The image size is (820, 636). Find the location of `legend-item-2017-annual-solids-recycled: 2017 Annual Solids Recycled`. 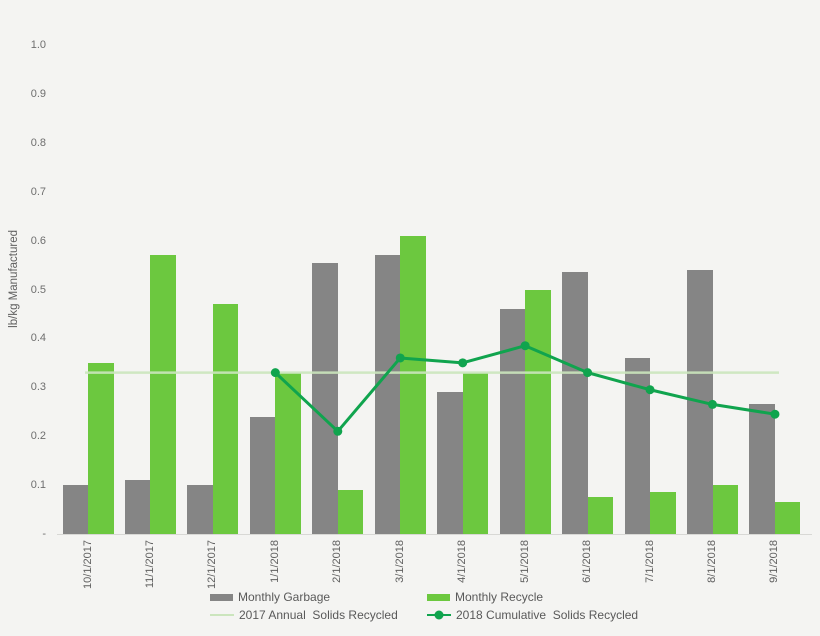

legend-item-2017-annual-solids-recycled: 2017 Annual Solids Recycled is located at coordinates (318, 615).